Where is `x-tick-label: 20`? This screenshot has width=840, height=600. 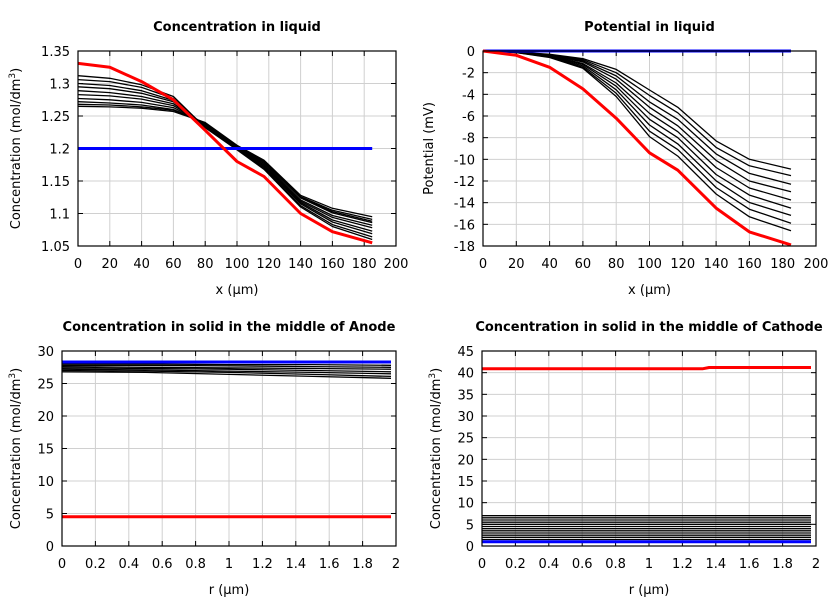
x-tick-label: 20 is located at coordinates (516, 264).